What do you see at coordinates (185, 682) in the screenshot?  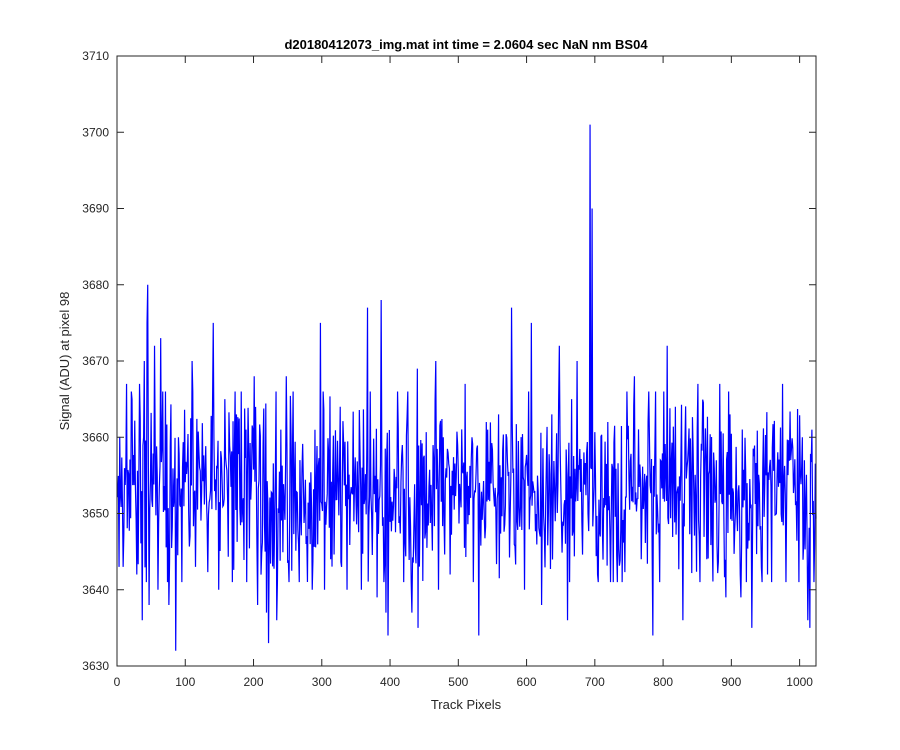 I see `x-tick-label: 100` at bounding box center [185, 682].